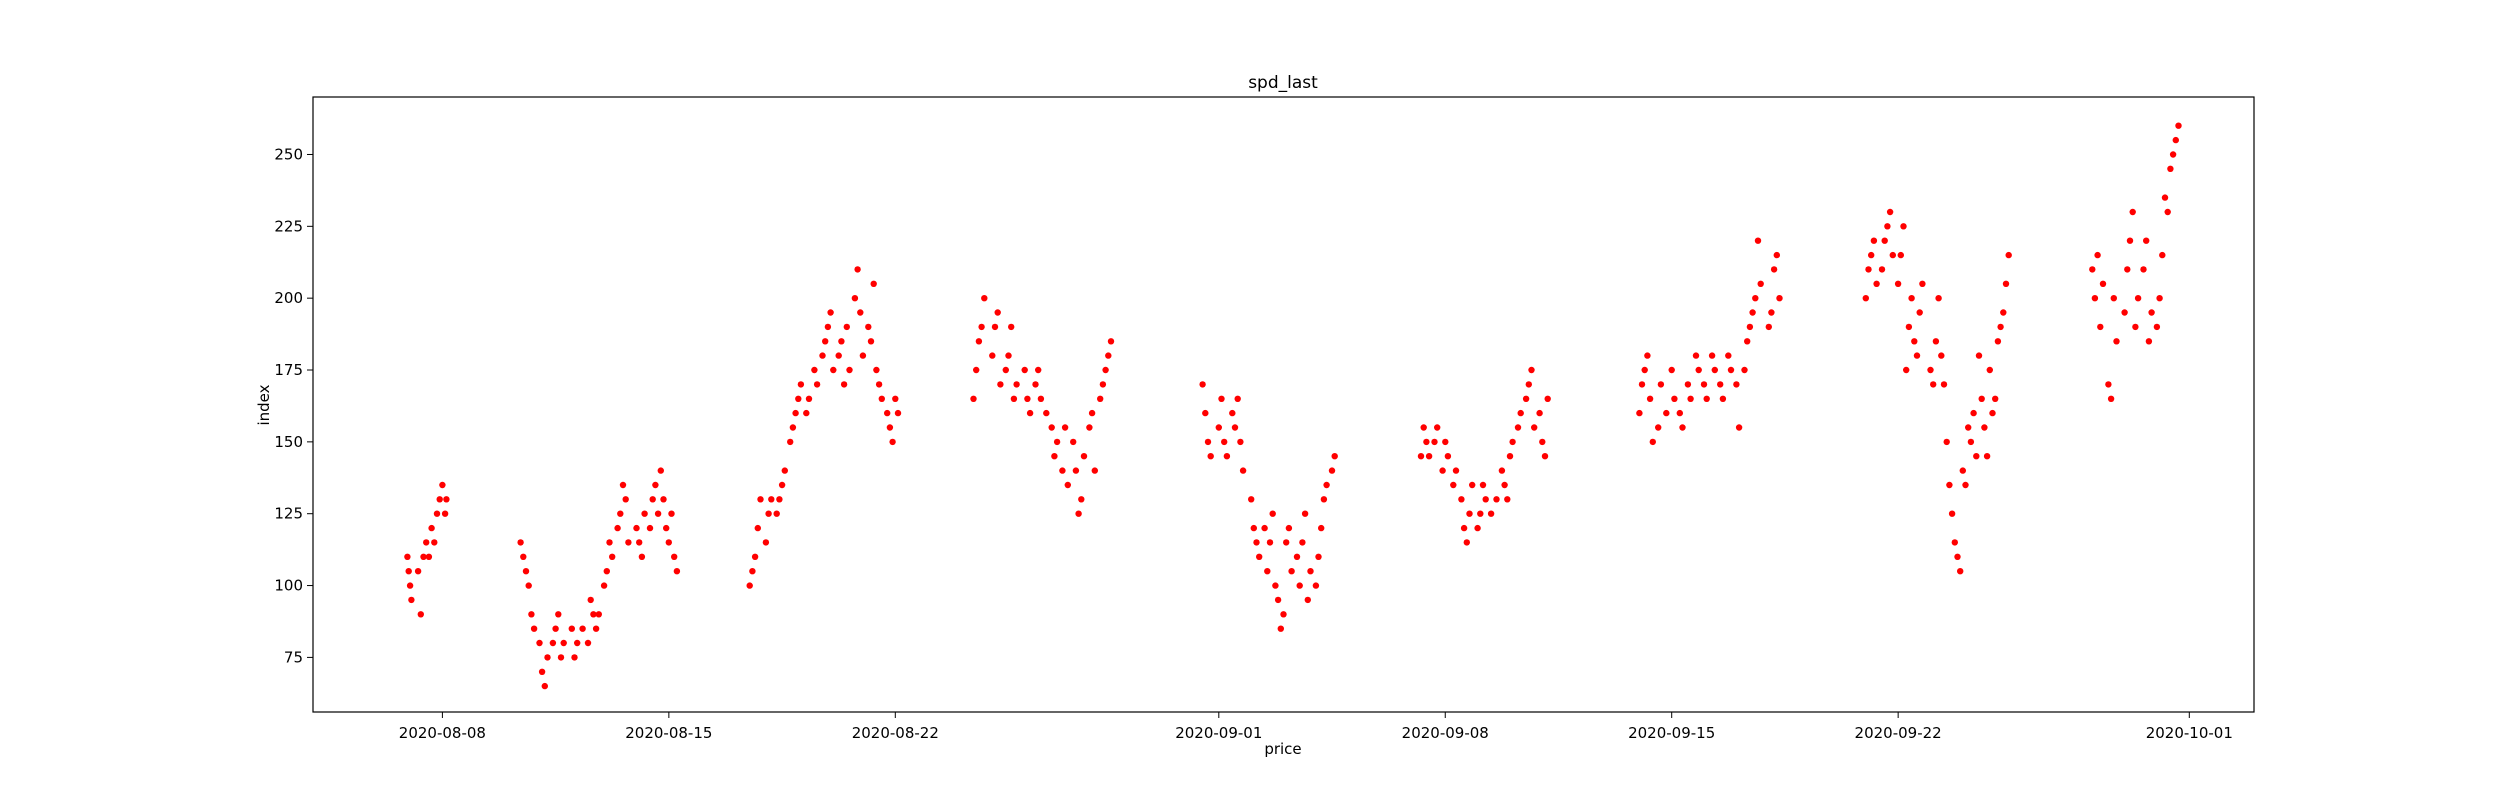 The width and height of the screenshot is (2500, 800). I want to click on y-tick-label: 225, so click(288, 226).